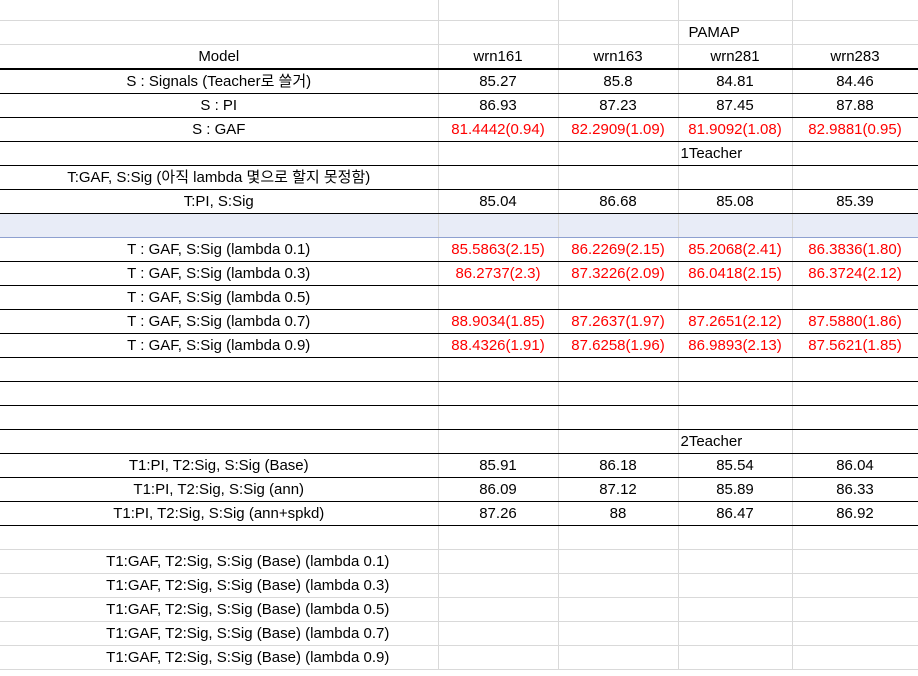  Describe the element at coordinates (618, 345) in the screenshot. I see `cell: 87.6258(1.96)` at that location.